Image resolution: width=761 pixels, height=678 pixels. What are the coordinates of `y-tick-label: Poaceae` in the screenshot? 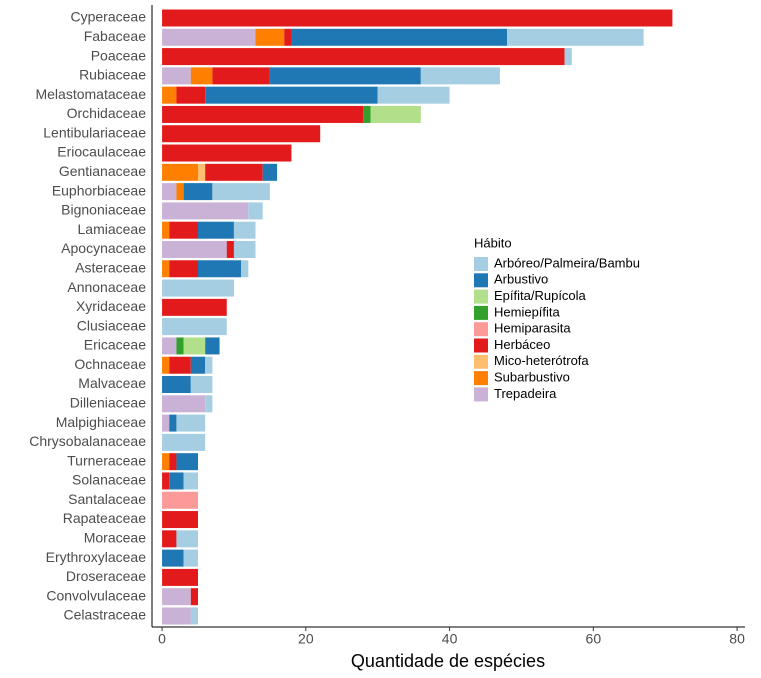 It's located at (118, 55).